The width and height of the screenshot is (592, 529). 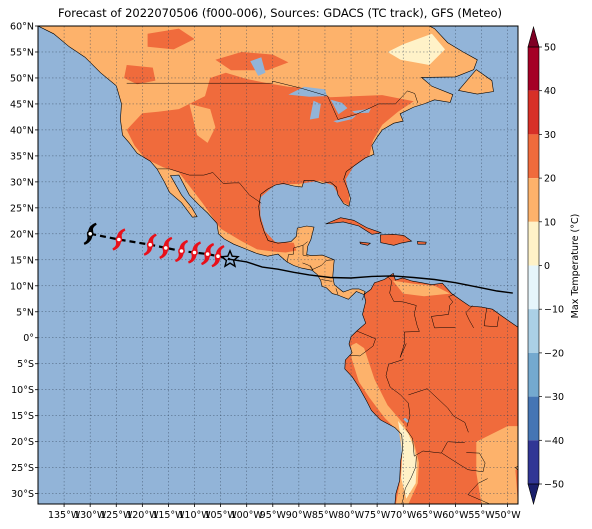 What do you see at coordinates (22, 208) in the screenshot?
I see `lat-tick-label: 25°N` at bounding box center [22, 208].